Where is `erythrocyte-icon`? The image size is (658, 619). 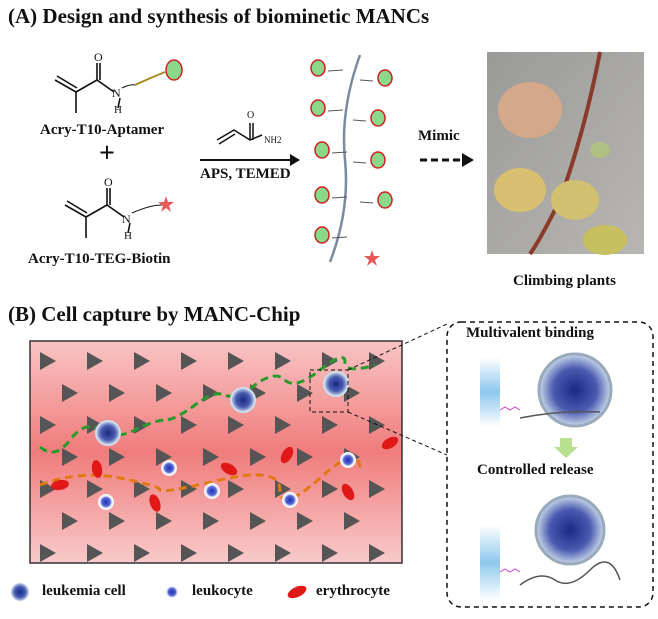
erythrocyte-icon is located at coordinates (297, 592).